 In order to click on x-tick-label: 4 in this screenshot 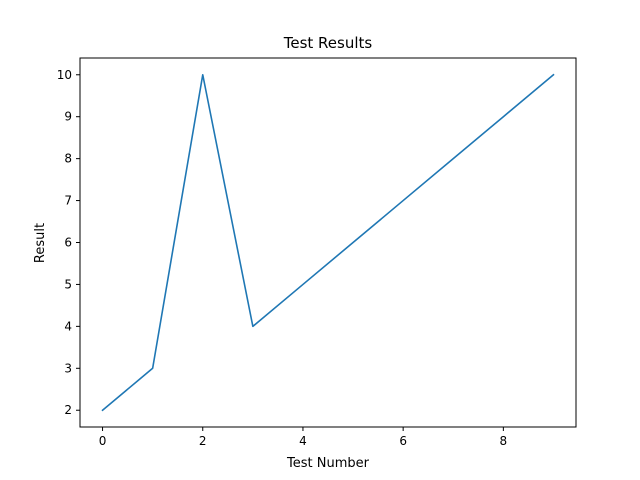, I will do `click(303, 441)`.